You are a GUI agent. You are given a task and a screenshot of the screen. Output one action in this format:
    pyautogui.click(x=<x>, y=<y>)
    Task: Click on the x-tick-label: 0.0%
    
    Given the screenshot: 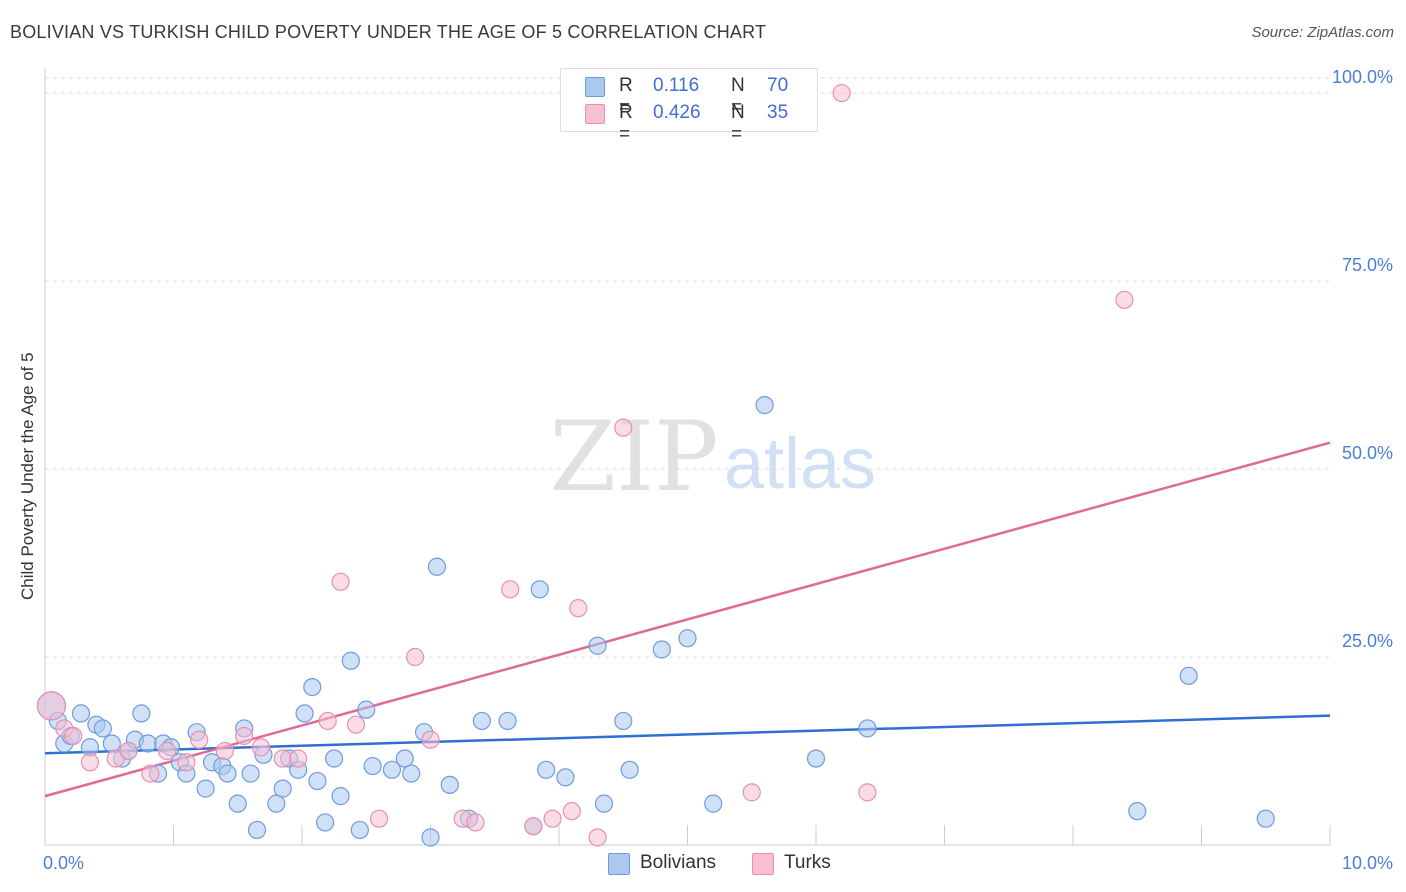 What is the action you would take?
    pyautogui.click(x=63, y=863)
    